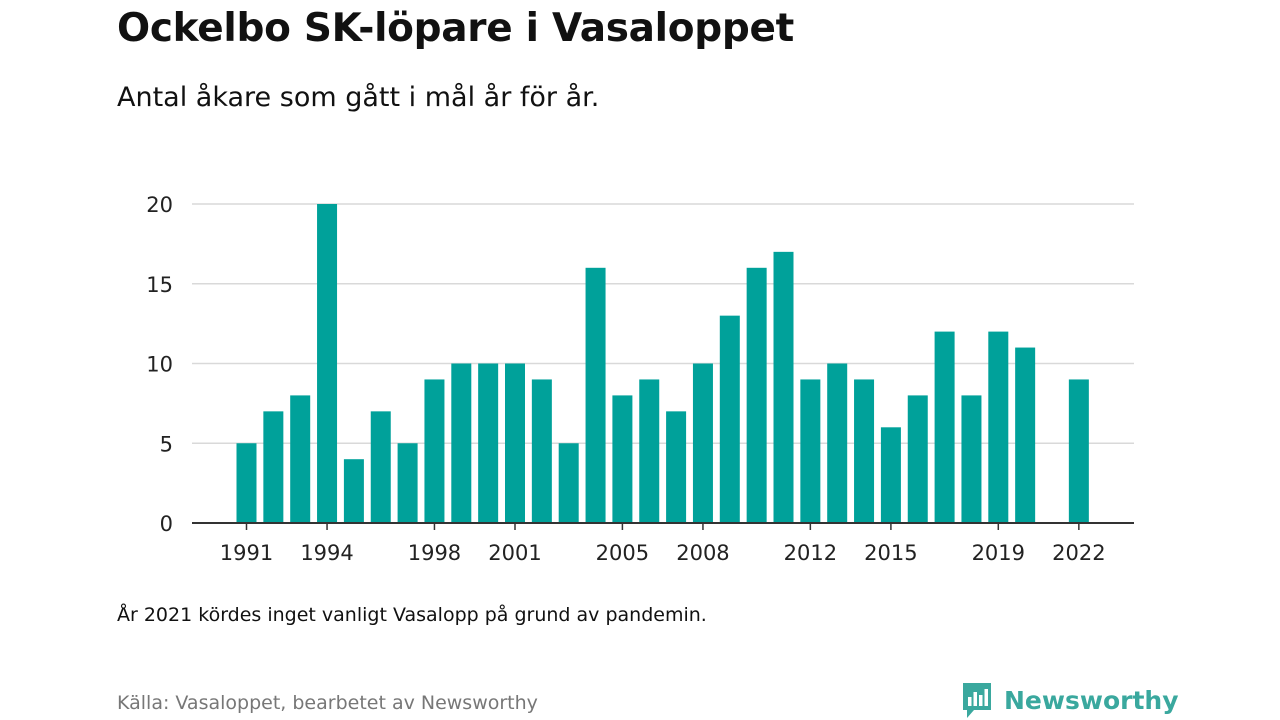  What do you see at coordinates (514, 553) in the screenshot?
I see `x-tick-label: 2001` at bounding box center [514, 553].